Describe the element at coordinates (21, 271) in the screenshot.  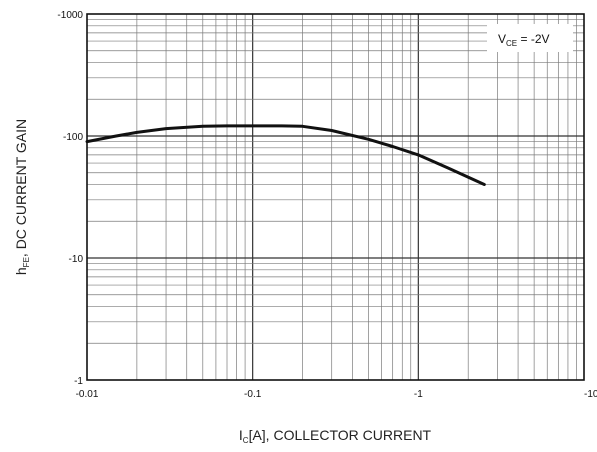
I see `y-axis-symbol: h` at that location.